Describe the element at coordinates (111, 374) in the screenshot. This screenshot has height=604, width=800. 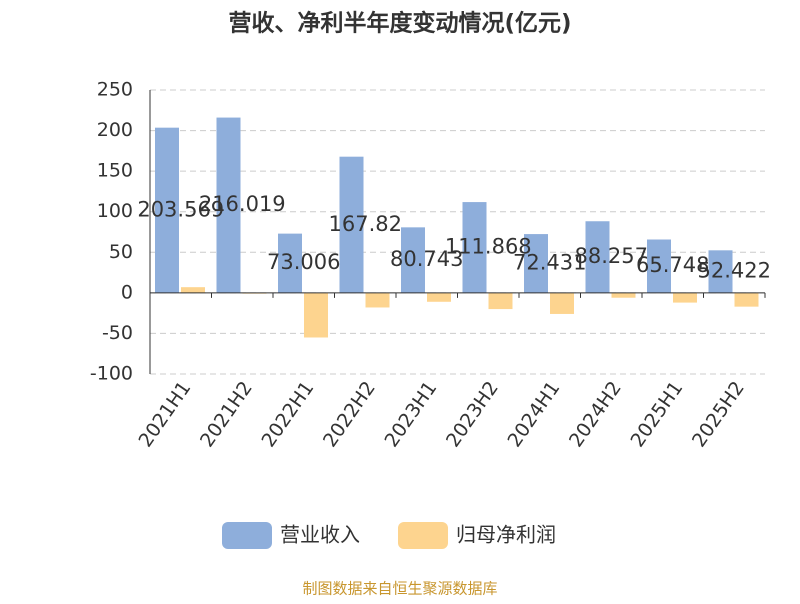
I see `y-tick-label: -100` at that location.